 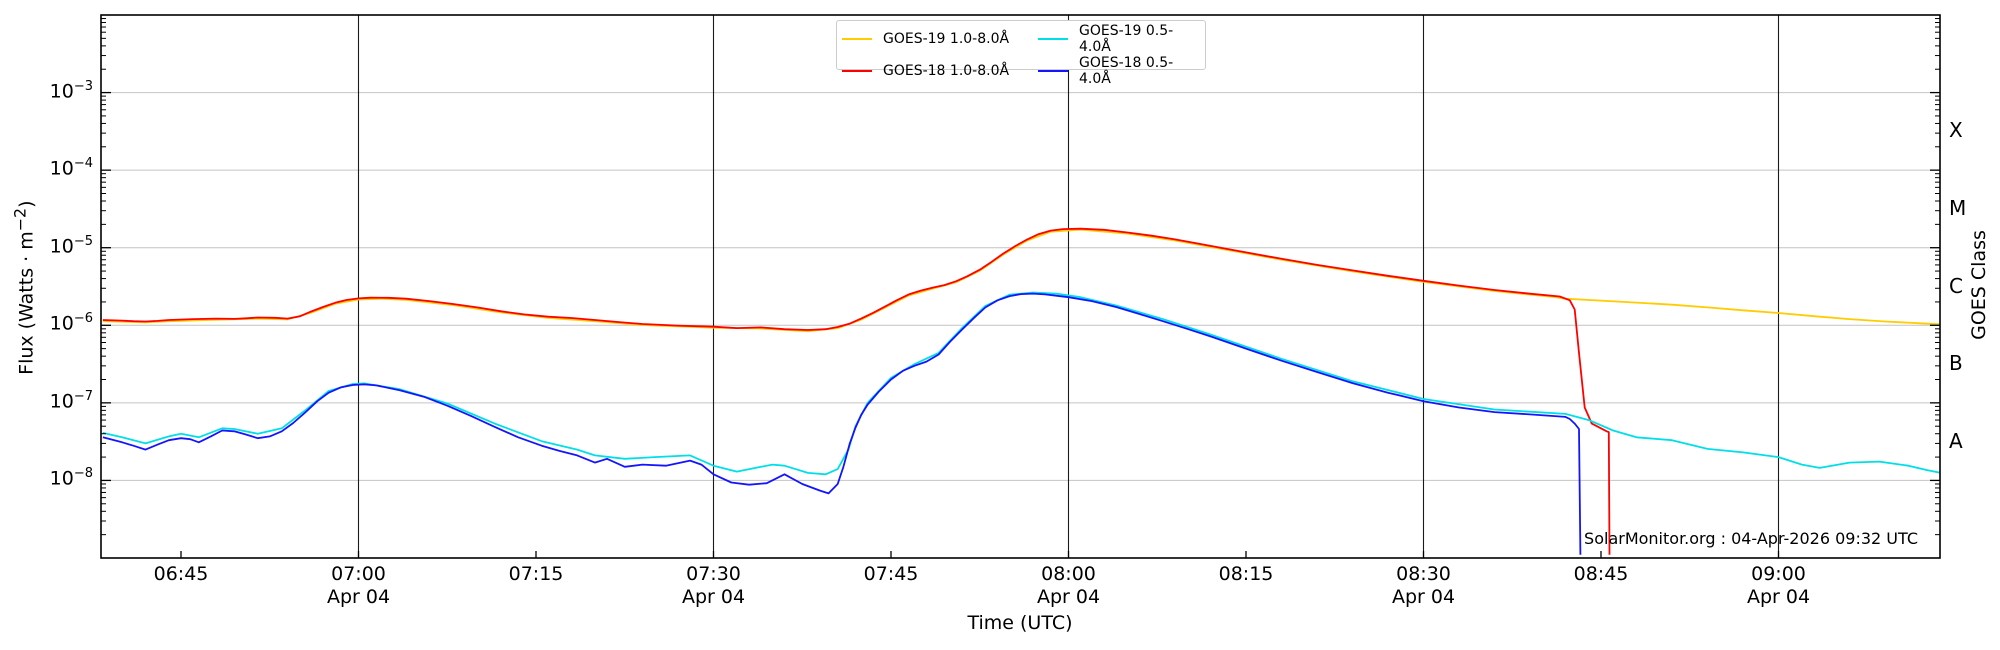 I want to click on y-tick-label: 10⁻⁸, so click(x=71, y=478).